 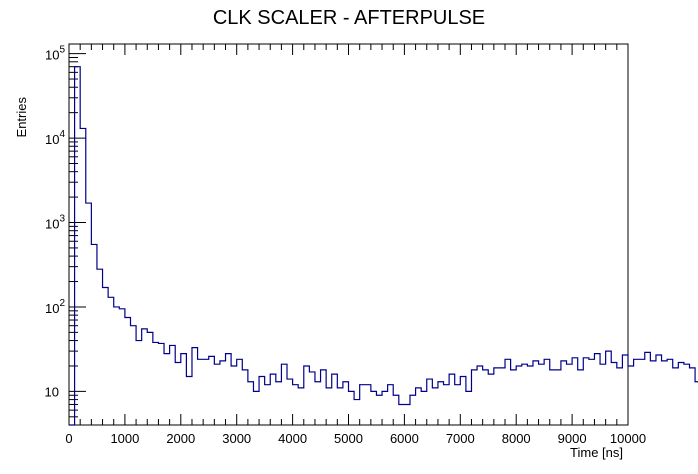 I want to click on x-tick-label: 10000, so click(x=628, y=438).